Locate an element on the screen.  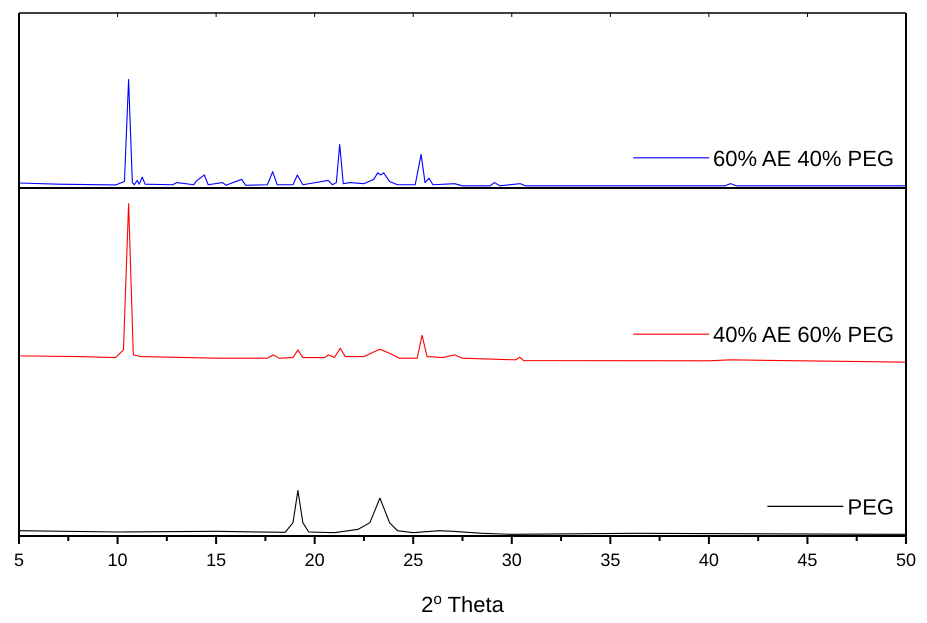
x-tick-label: 35 is located at coordinates (610, 560).